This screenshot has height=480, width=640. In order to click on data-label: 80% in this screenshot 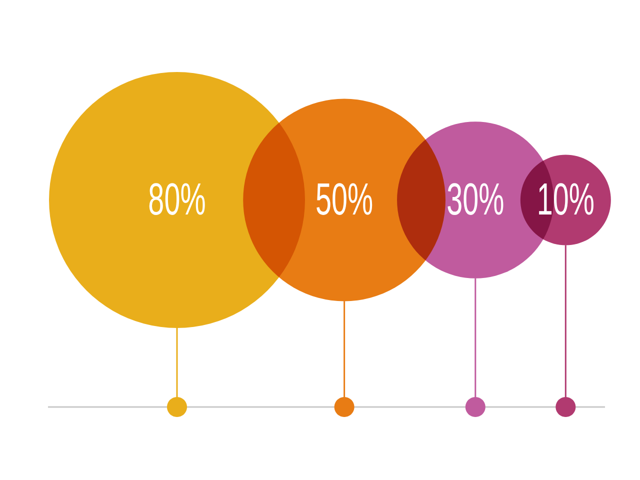, I will do `click(177, 200)`.